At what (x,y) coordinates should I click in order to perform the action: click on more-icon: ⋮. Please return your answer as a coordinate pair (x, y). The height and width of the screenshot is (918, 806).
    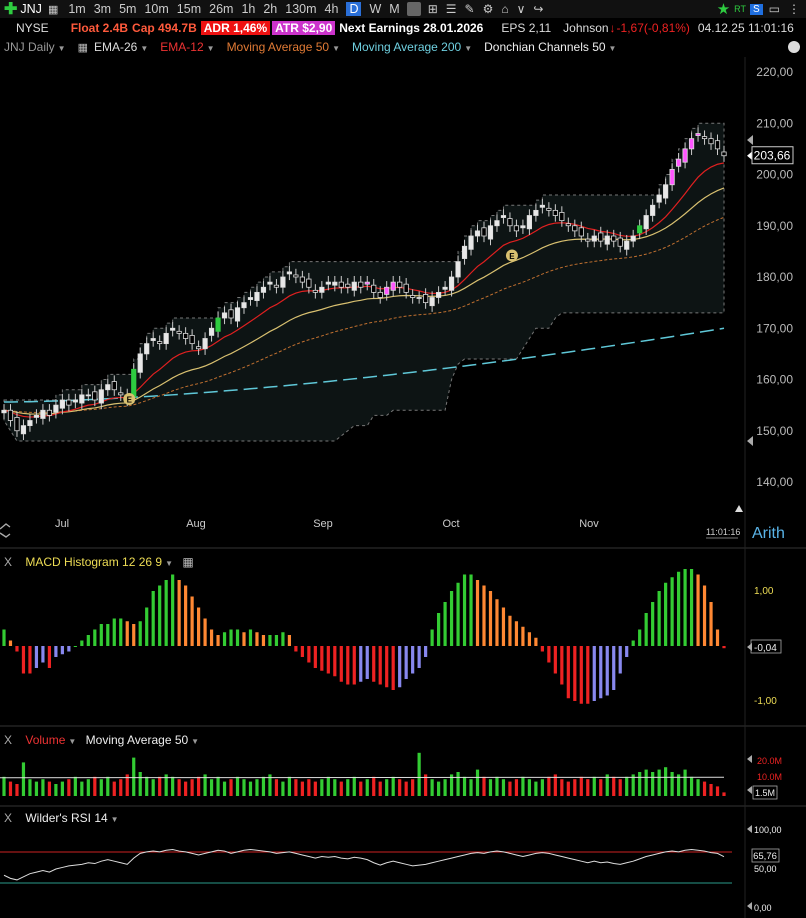
    Looking at the image, I should click on (794, 9).